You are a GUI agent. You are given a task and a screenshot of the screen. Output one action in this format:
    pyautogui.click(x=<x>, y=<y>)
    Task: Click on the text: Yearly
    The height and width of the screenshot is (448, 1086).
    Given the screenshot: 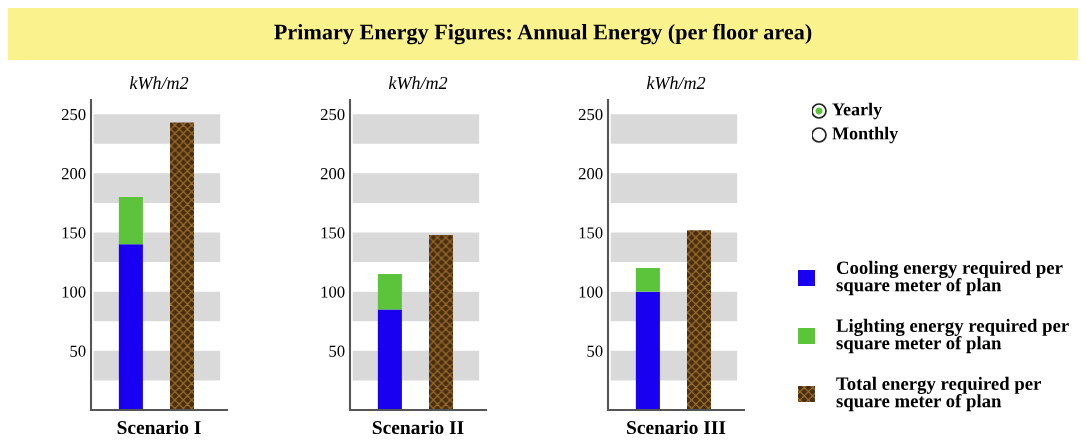 What is the action you would take?
    pyautogui.click(x=857, y=111)
    